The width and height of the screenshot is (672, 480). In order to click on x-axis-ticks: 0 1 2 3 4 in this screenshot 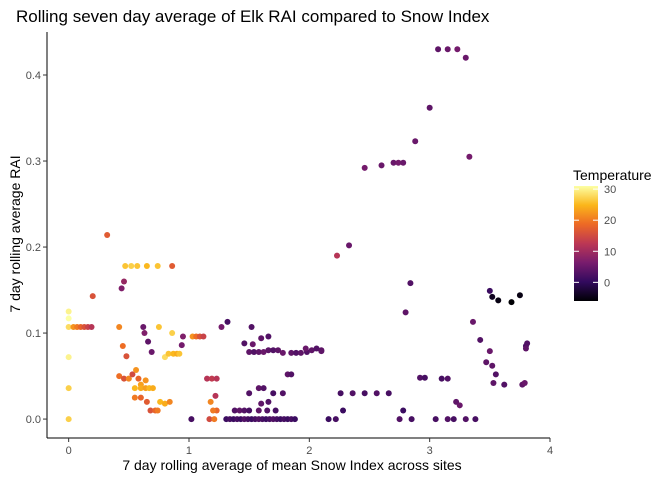, I will do `click(309, 447)`.